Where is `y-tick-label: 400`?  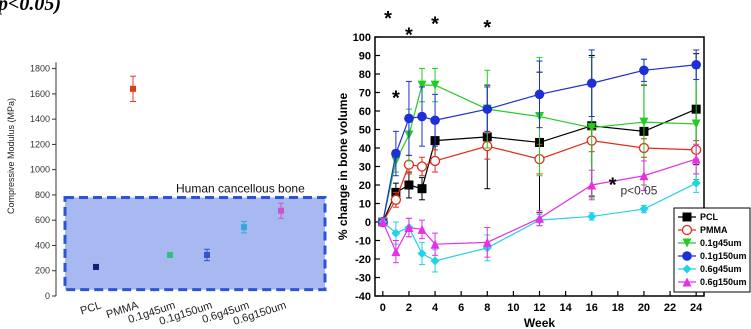 y-tick-label: 400 is located at coordinates (42, 245).